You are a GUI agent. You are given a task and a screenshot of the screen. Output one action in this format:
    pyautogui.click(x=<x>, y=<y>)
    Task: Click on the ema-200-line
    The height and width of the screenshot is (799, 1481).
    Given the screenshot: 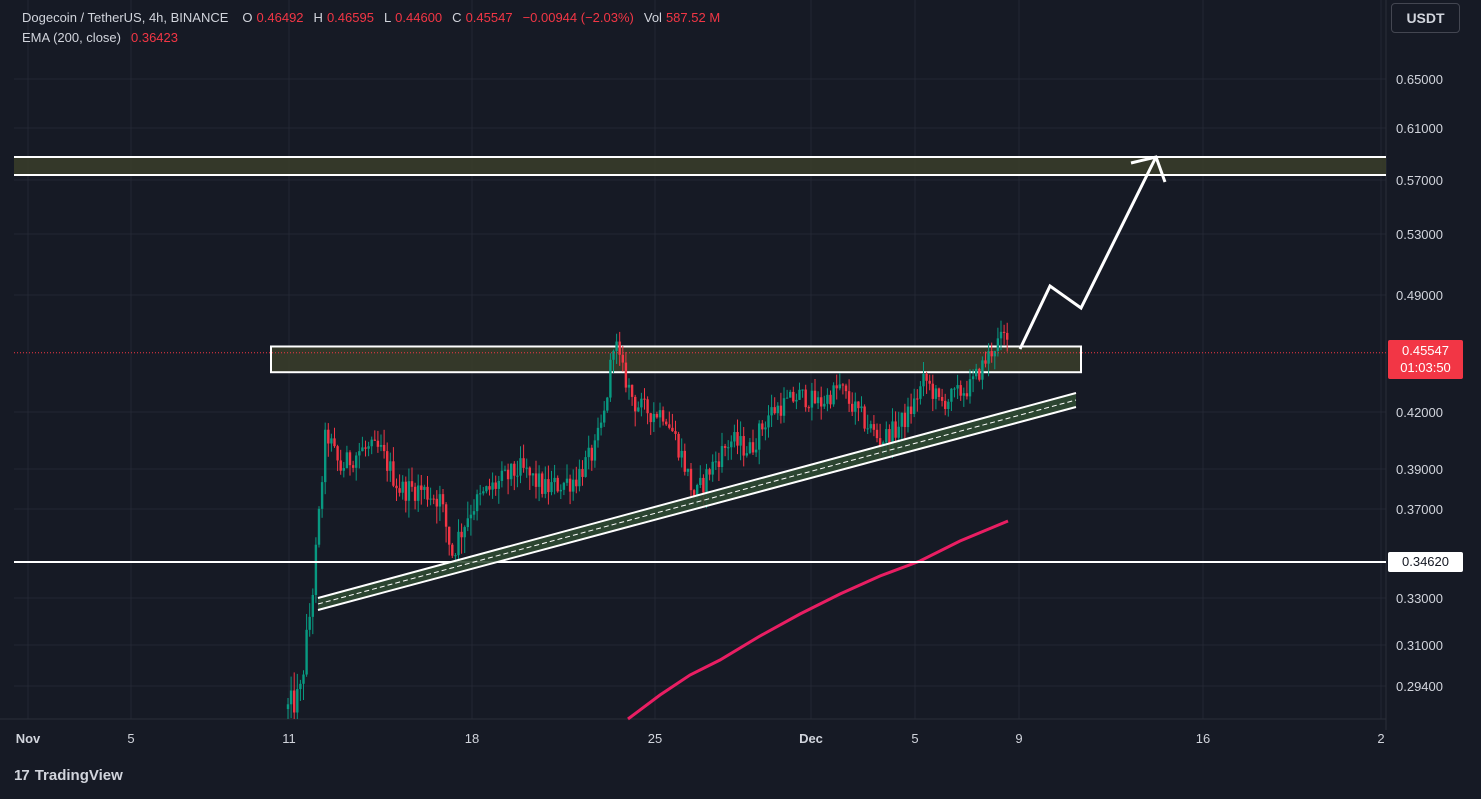 What is the action you would take?
    pyautogui.click(x=818, y=620)
    